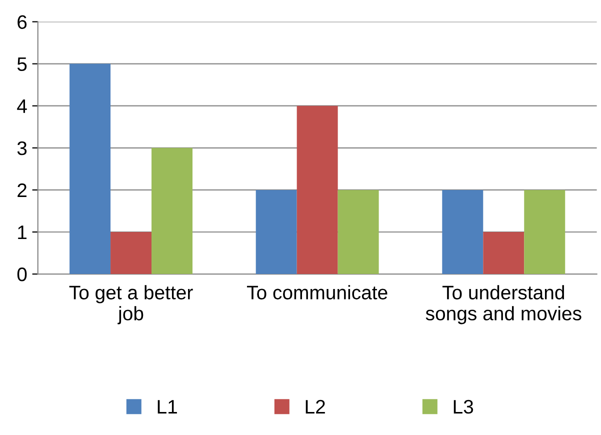  What do you see at coordinates (131, 304) in the screenshot?
I see `x-tick-label: To get a better job` at bounding box center [131, 304].